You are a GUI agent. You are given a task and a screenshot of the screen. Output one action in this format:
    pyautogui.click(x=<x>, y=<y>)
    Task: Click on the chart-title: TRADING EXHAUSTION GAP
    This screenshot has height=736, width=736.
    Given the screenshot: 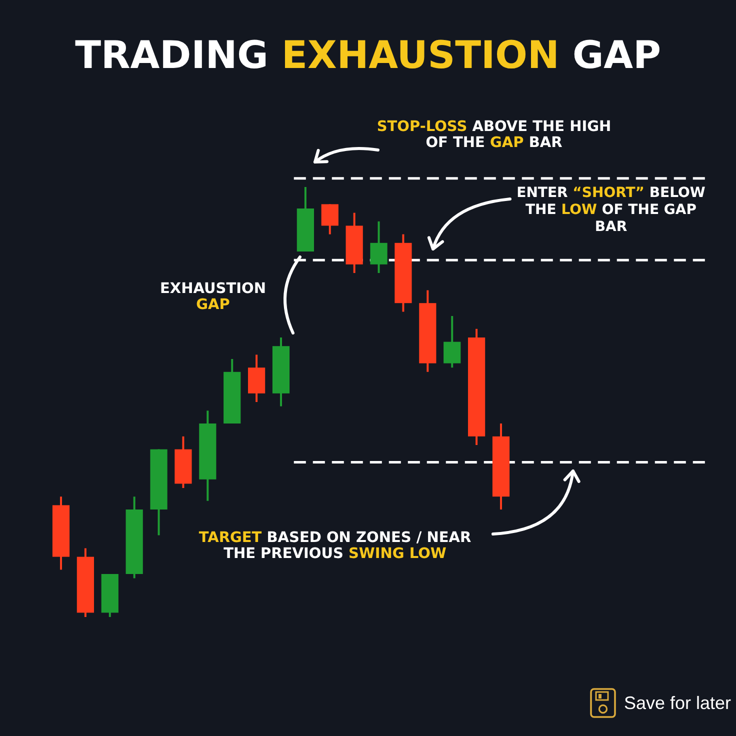 What is the action you would take?
    pyautogui.click(x=368, y=55)
    